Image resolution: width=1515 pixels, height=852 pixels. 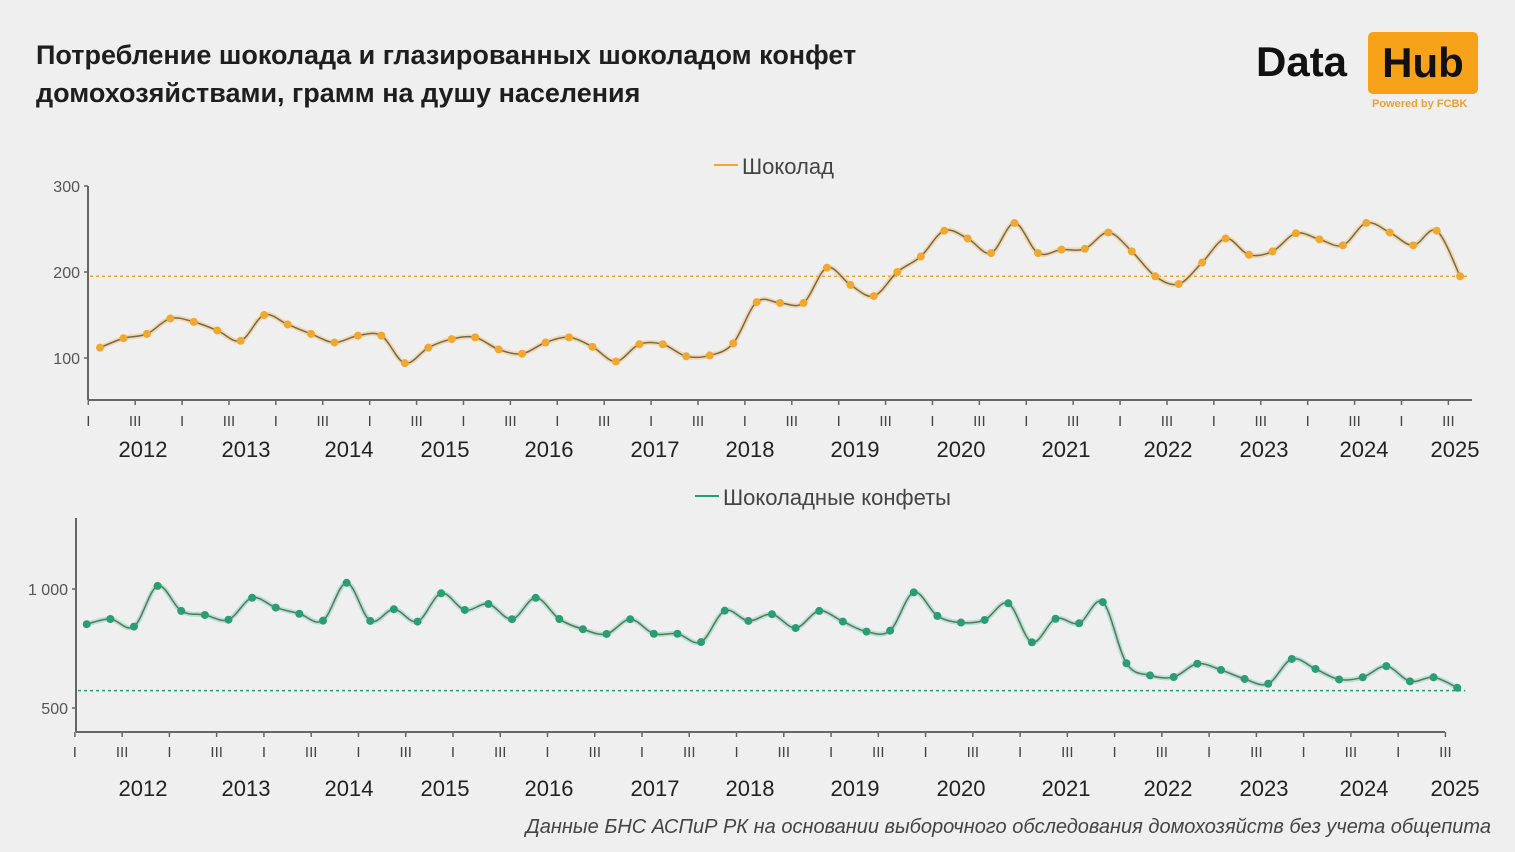 I want to click on year-label: 2020, so click(x=961, y=788).